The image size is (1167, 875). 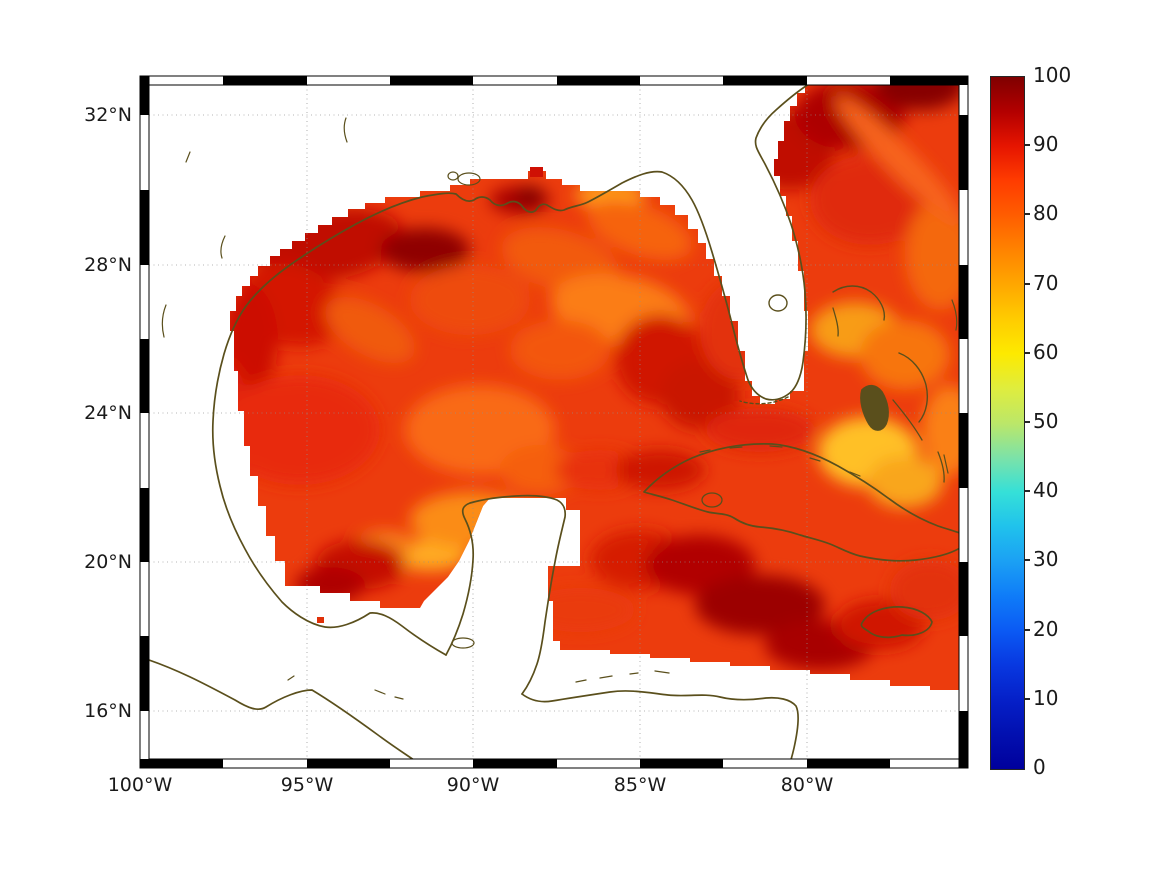 What do you see at coordinates (1046, 144) in the screenshot?
I see `colorbar-tick-label: 90` at bounding box center [1046, 144].